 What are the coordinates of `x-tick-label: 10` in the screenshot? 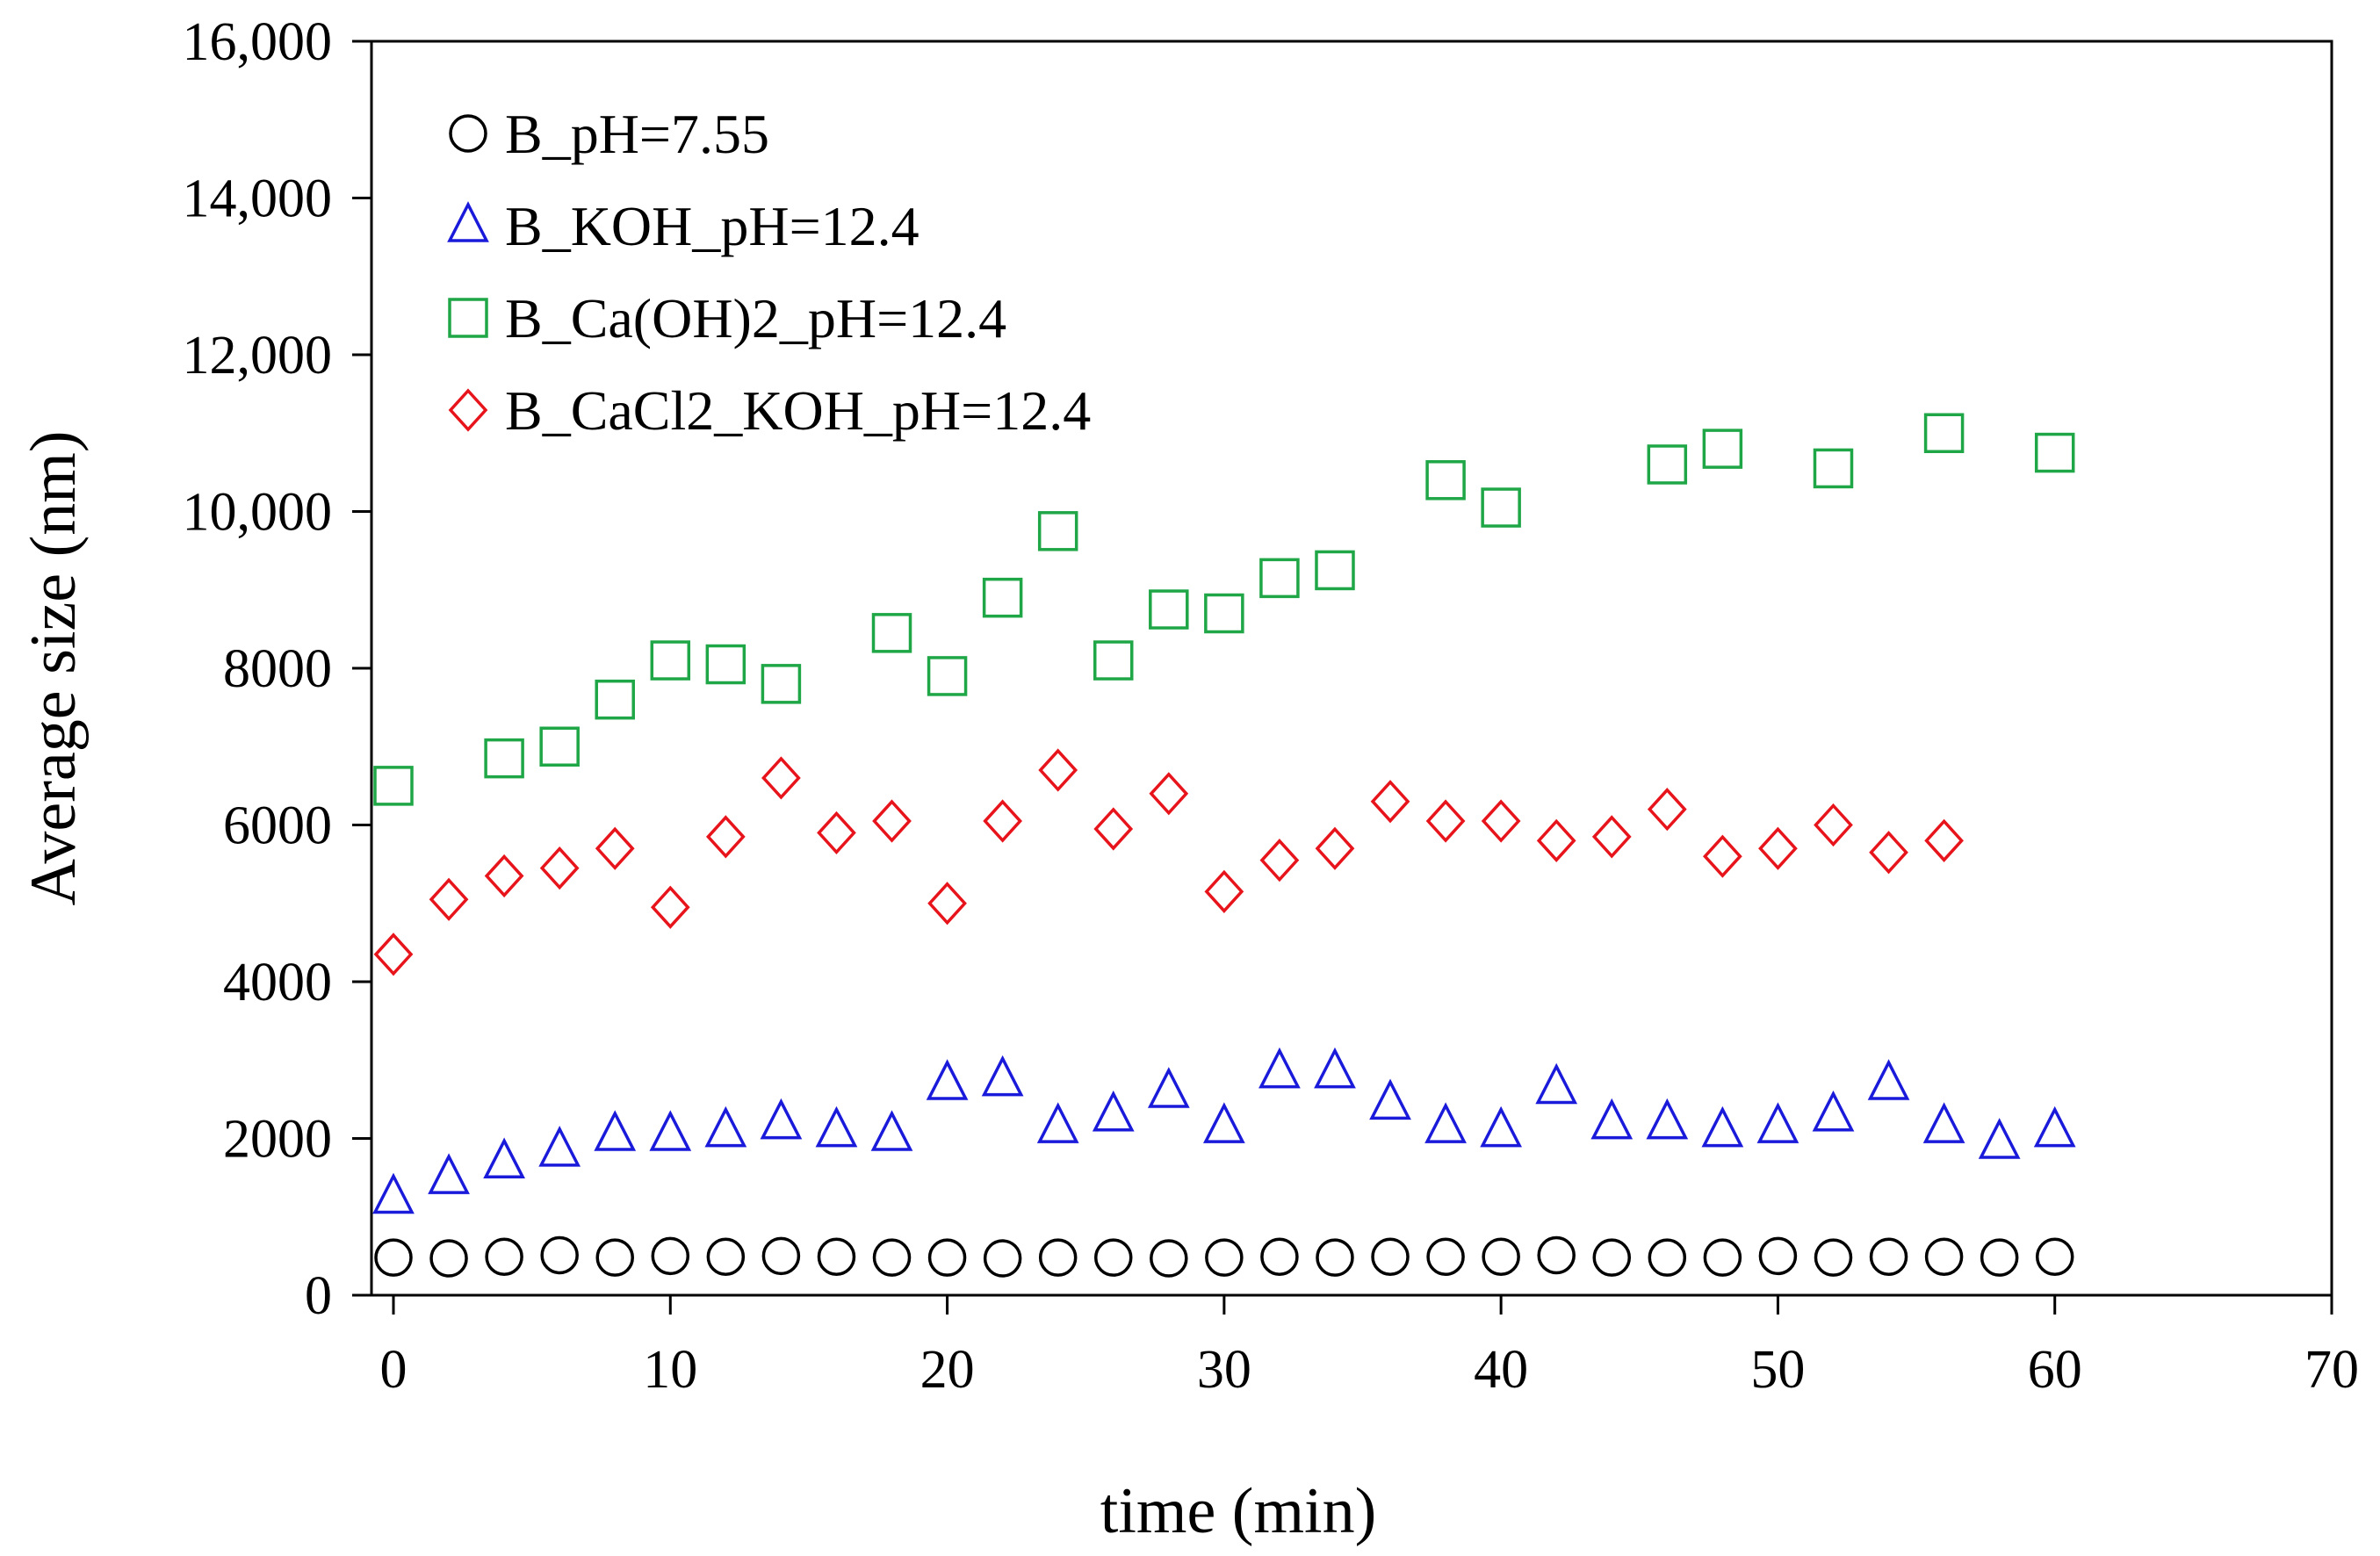 It's located at (670, 1370).